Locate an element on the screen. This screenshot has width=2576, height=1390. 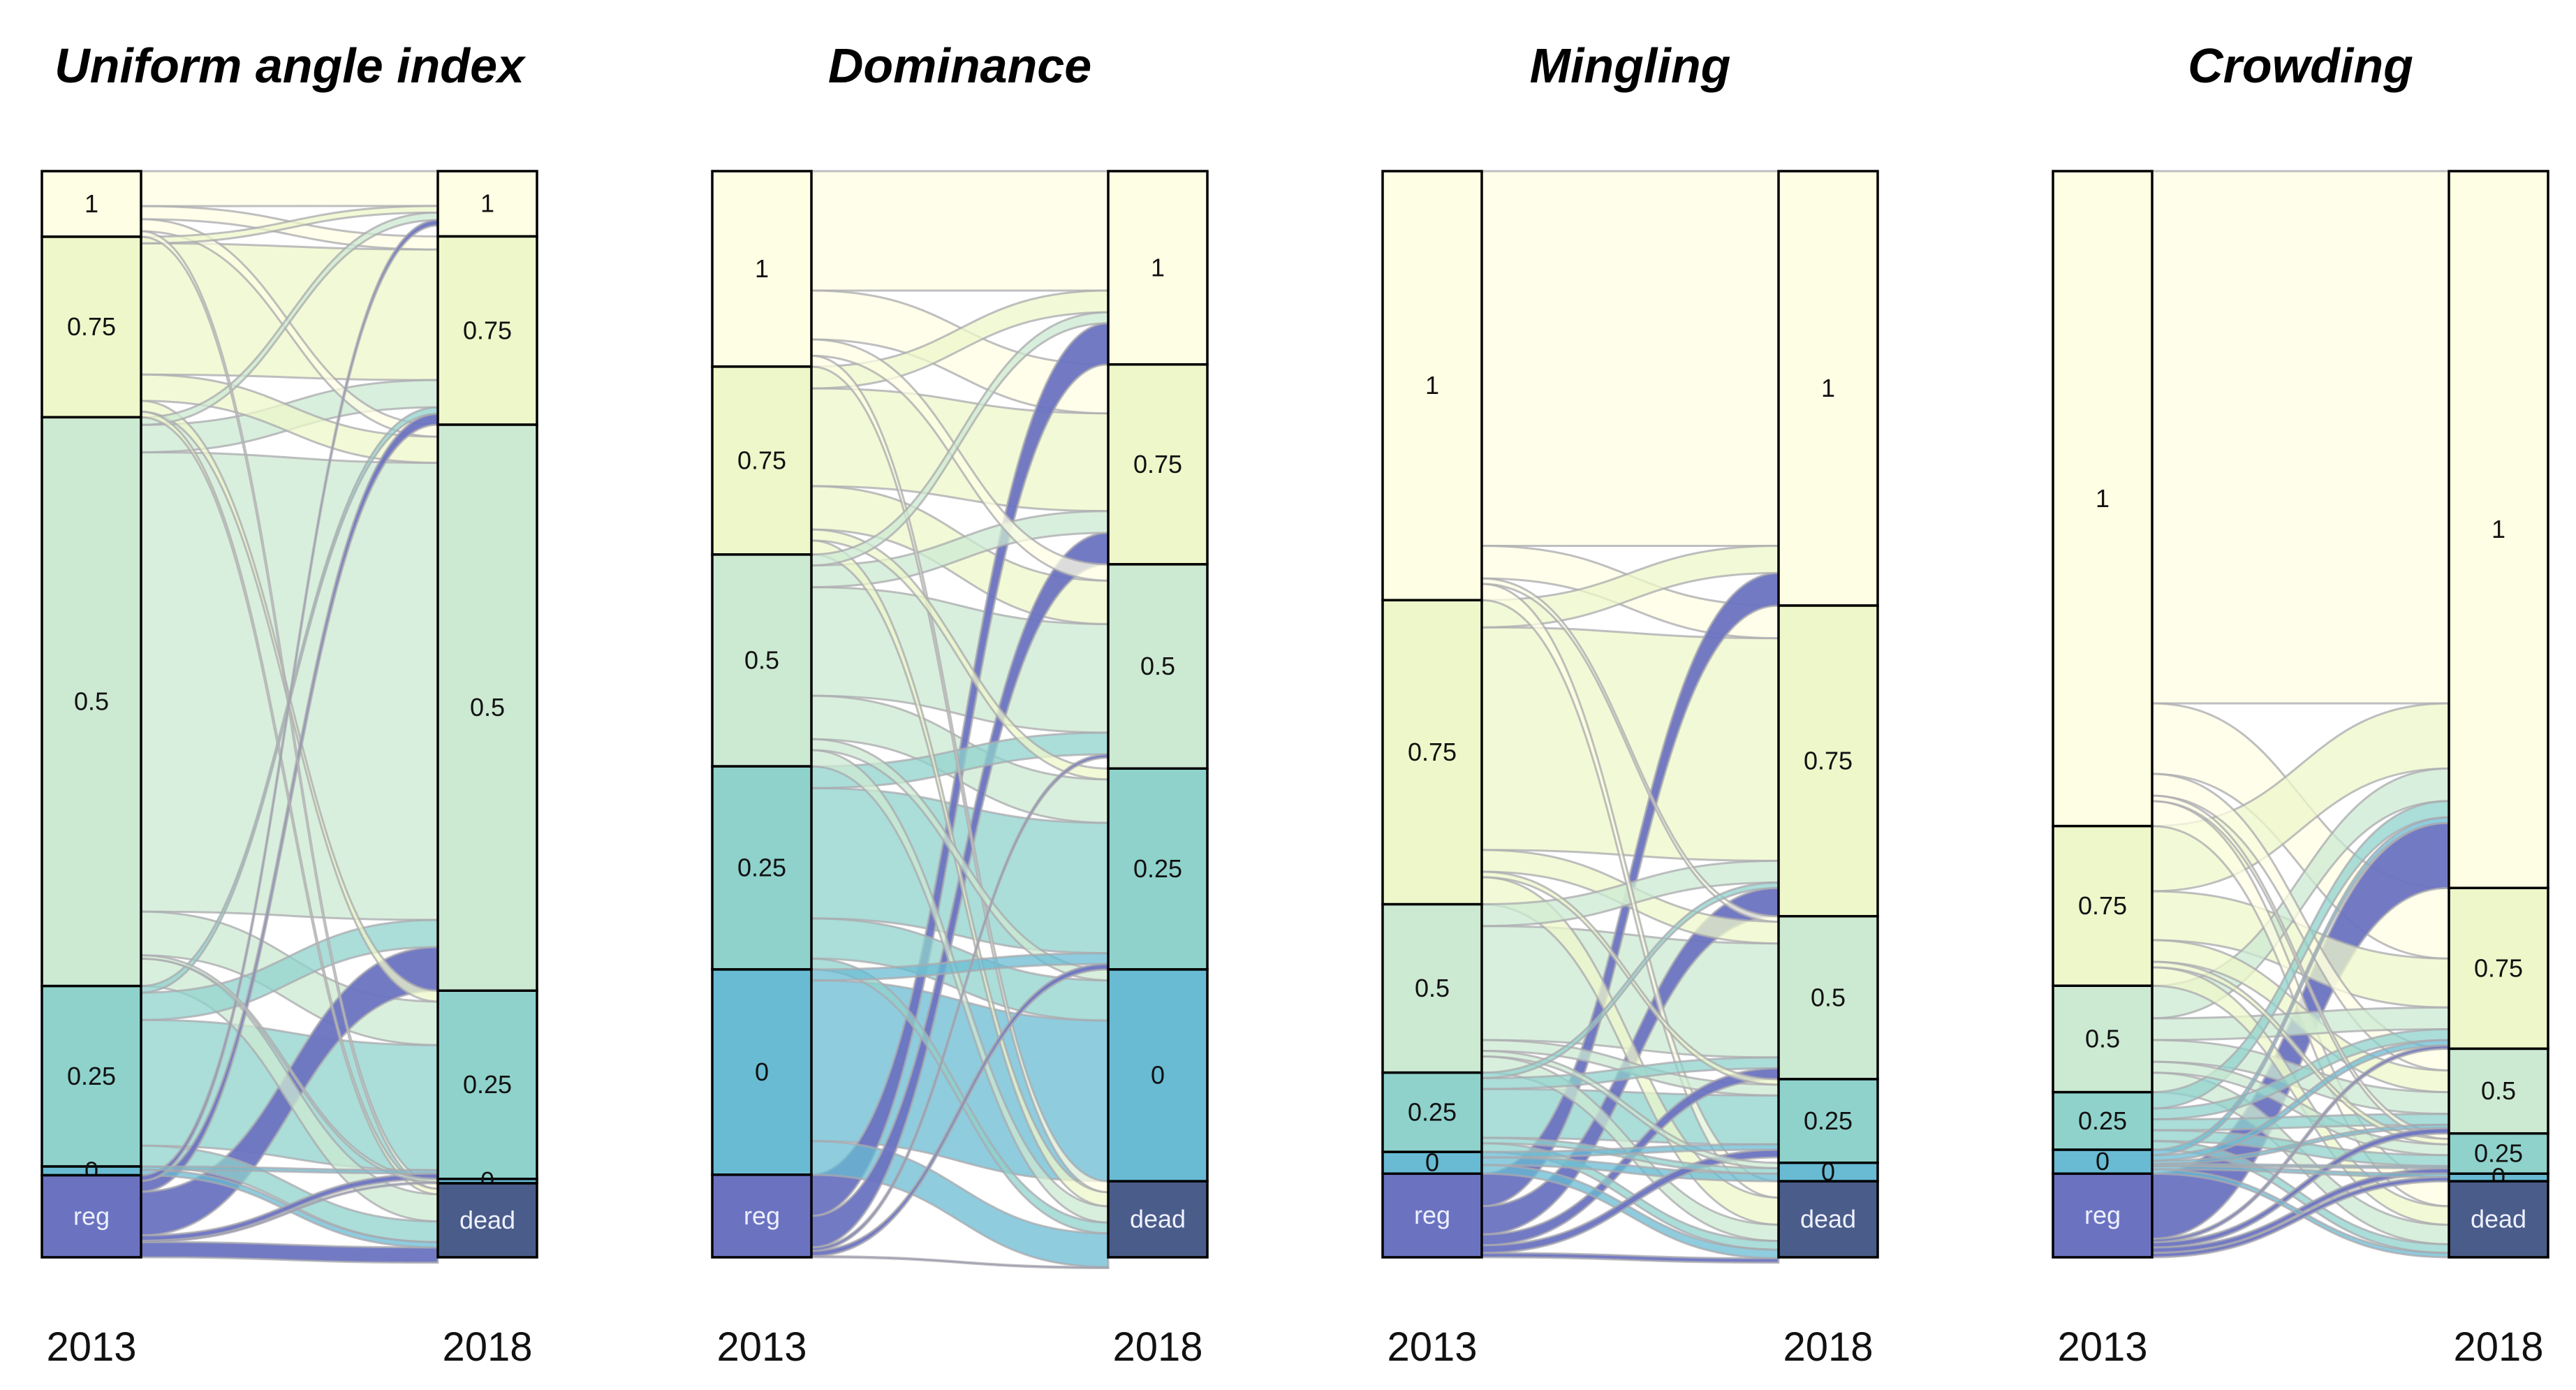
chart-title: Mingling is located at coordinates (1630, 65).